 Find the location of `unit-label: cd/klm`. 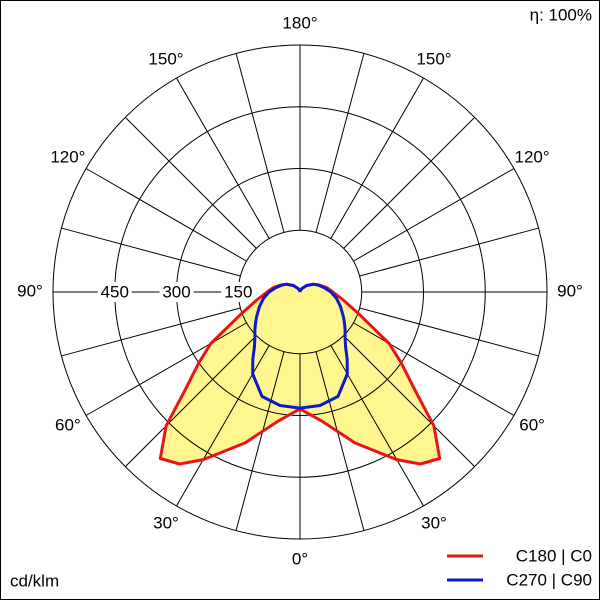

unit-label: cd/klm is located at coordinates (34, 580).